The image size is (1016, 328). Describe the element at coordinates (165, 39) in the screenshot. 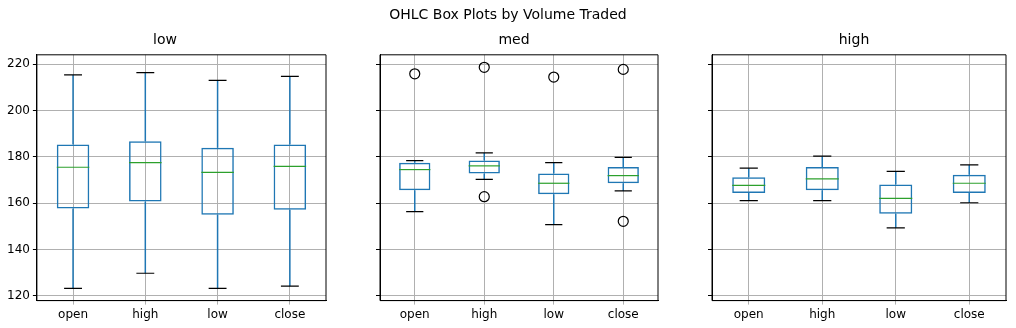

I see `chart-subtitle: low` at that location.